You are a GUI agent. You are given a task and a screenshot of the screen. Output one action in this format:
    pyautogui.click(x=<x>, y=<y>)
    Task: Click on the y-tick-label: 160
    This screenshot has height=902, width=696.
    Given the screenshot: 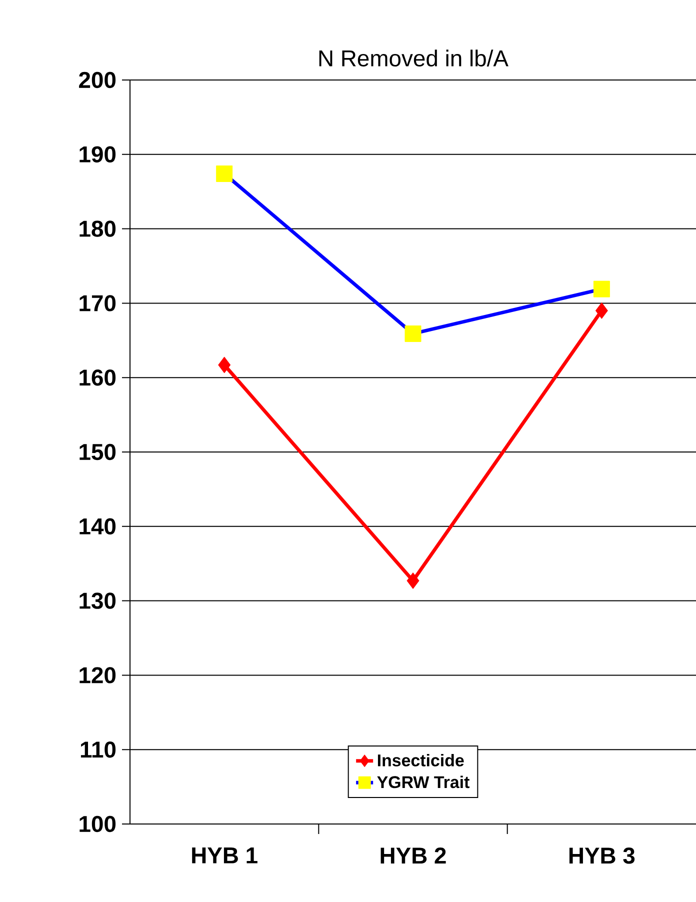 What is the action you would take?
    pyautogui.click(x=97, y=377)
    